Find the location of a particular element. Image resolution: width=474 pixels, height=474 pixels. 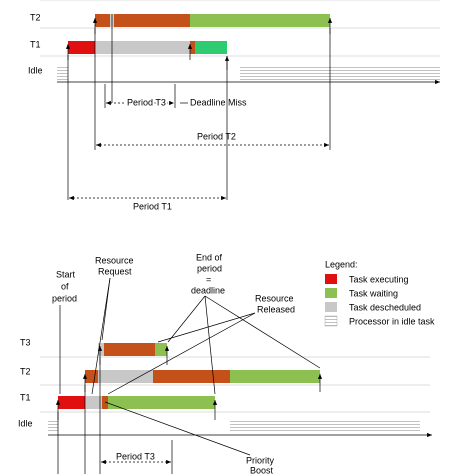

annotation: Period T2 is located at coordinates (216, 136).